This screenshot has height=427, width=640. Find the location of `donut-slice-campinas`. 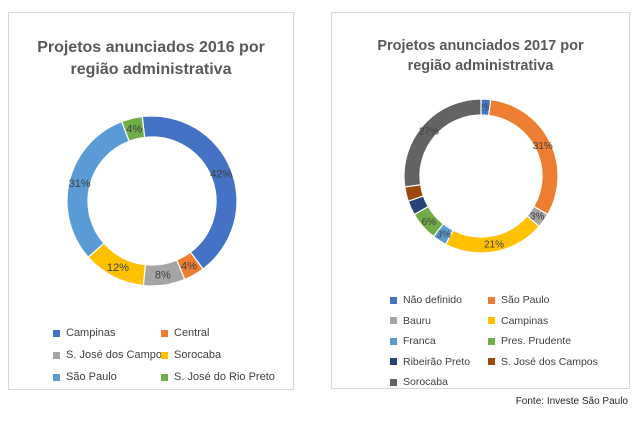

donut-slice-campinas is located at coordinates (189, 192).